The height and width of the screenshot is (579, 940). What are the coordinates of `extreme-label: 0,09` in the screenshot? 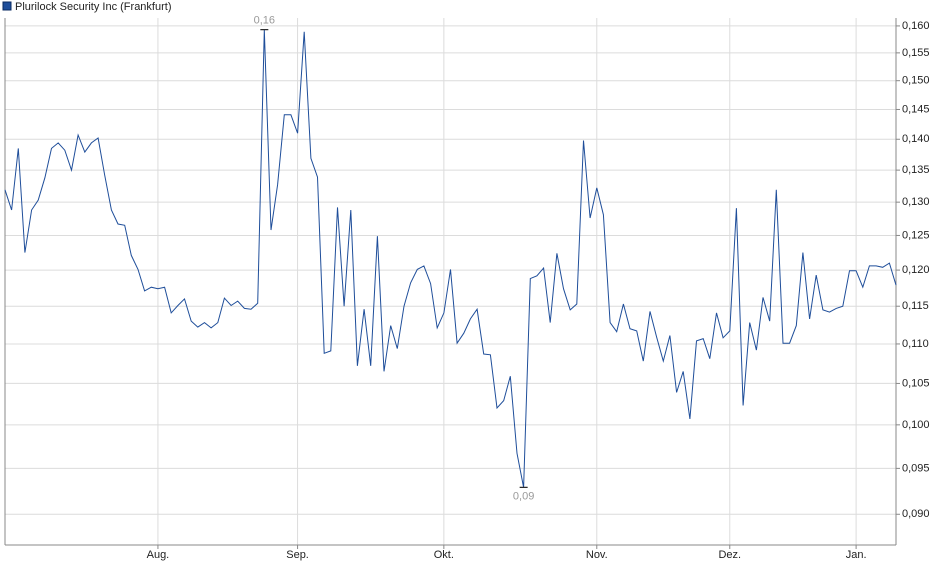 It's located at (523, 496).